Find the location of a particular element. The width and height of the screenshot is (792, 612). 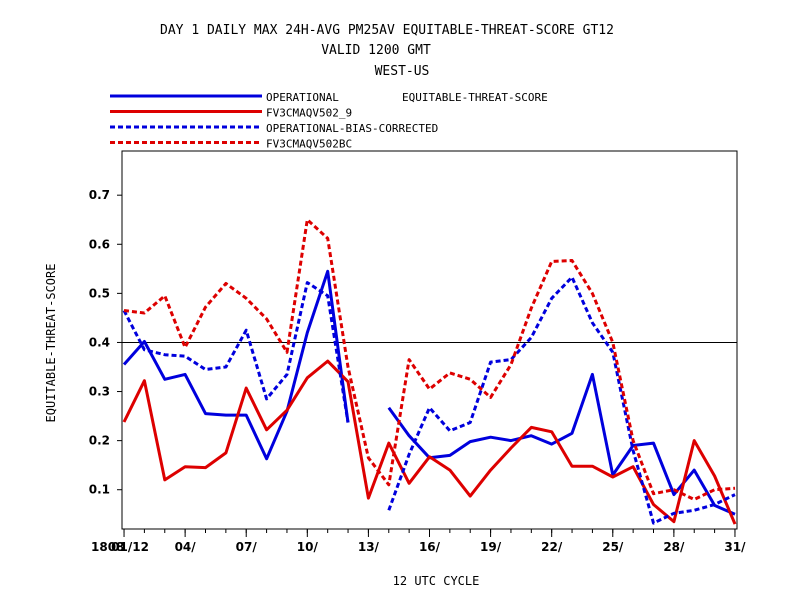

y-tick-label: 0.6 is located at coordinates (99, 244).